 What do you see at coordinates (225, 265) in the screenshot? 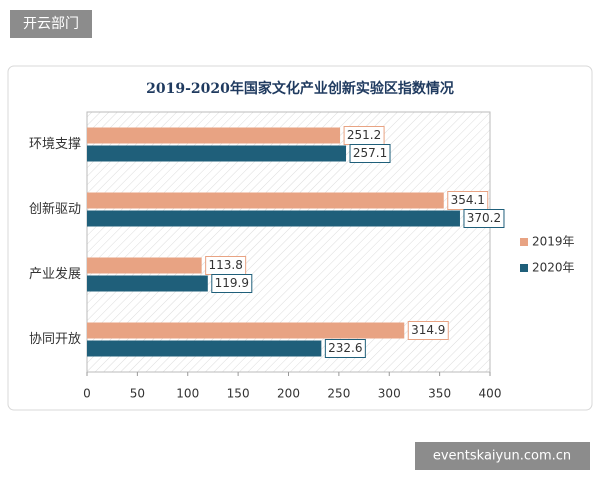
I see `data-label: 113.8` at bounding box center [225, 265].